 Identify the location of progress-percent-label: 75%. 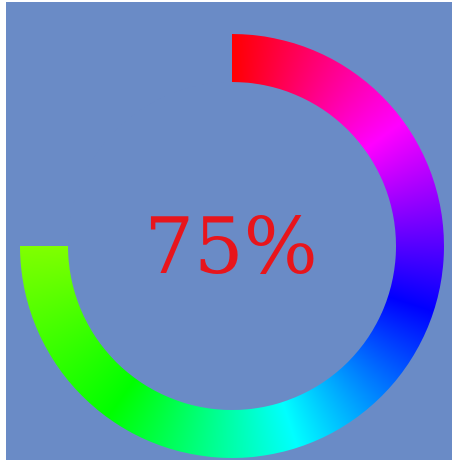
(231, 247).